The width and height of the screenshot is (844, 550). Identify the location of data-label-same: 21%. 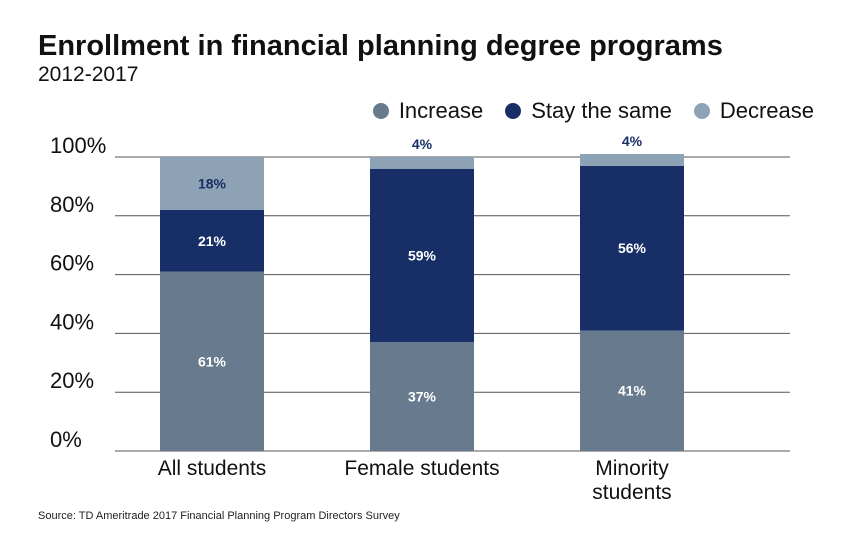
(212, 241).